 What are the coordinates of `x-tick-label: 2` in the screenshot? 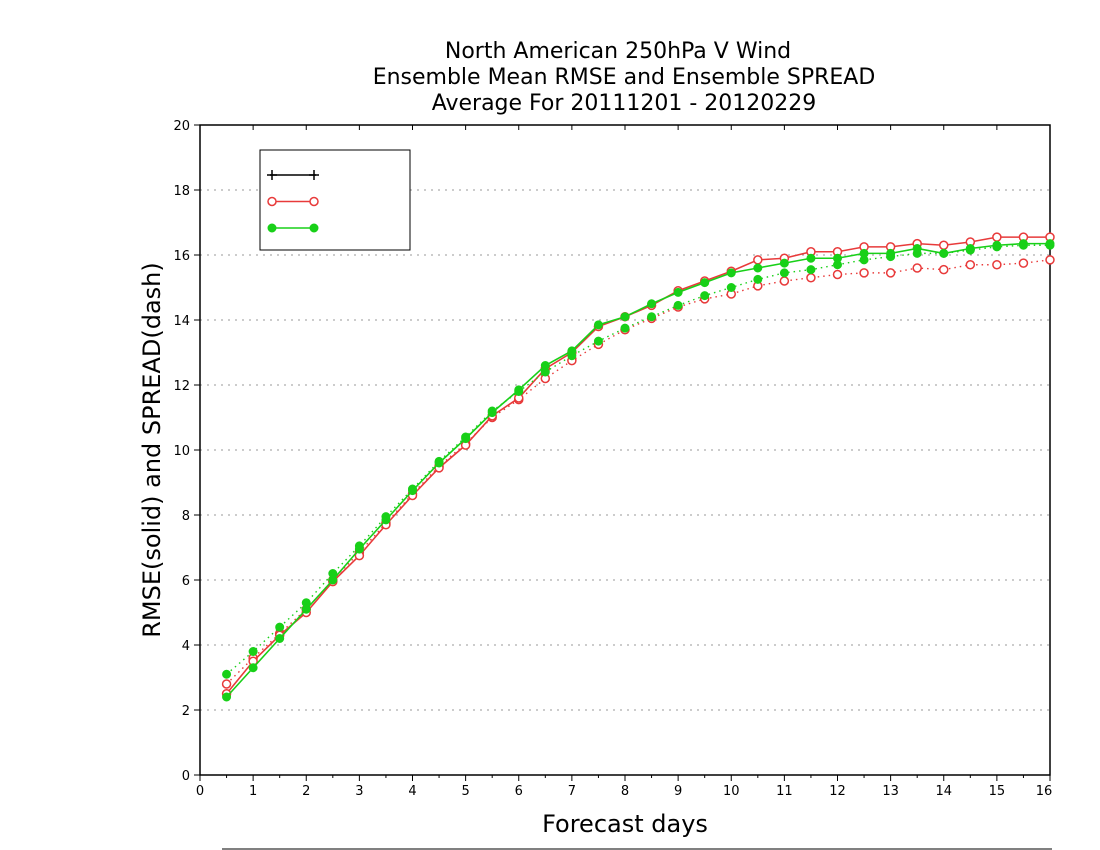 It's located at (306, 791).